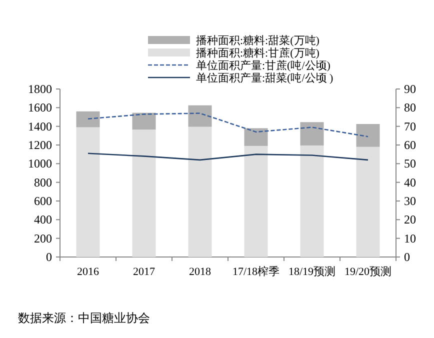 The image size is (434, 338). Describe the element at coordinates (43, 201) in the screenshot. I see `y-tick-label: 600` at that location.